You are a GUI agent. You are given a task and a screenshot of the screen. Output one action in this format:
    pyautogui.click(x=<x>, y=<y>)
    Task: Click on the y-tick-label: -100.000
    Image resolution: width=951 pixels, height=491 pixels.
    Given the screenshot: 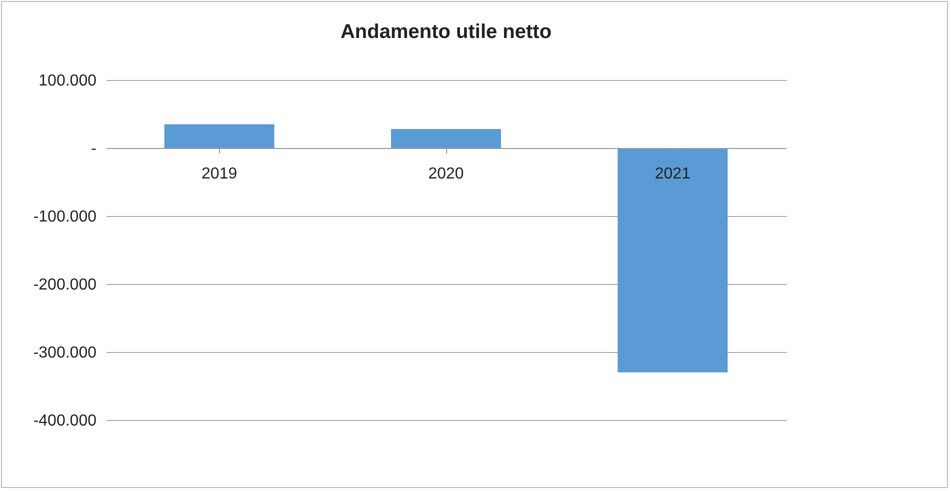 What is the action you would take?
    pyautogui.click(x=65, y=217)
    